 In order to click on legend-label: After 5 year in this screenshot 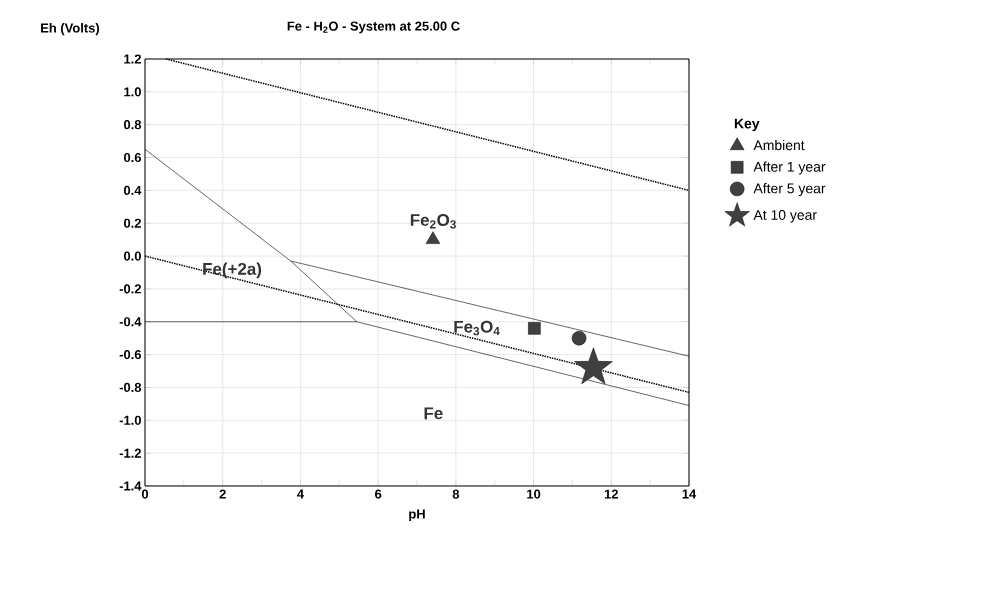, I will do `click(789, 190)`.